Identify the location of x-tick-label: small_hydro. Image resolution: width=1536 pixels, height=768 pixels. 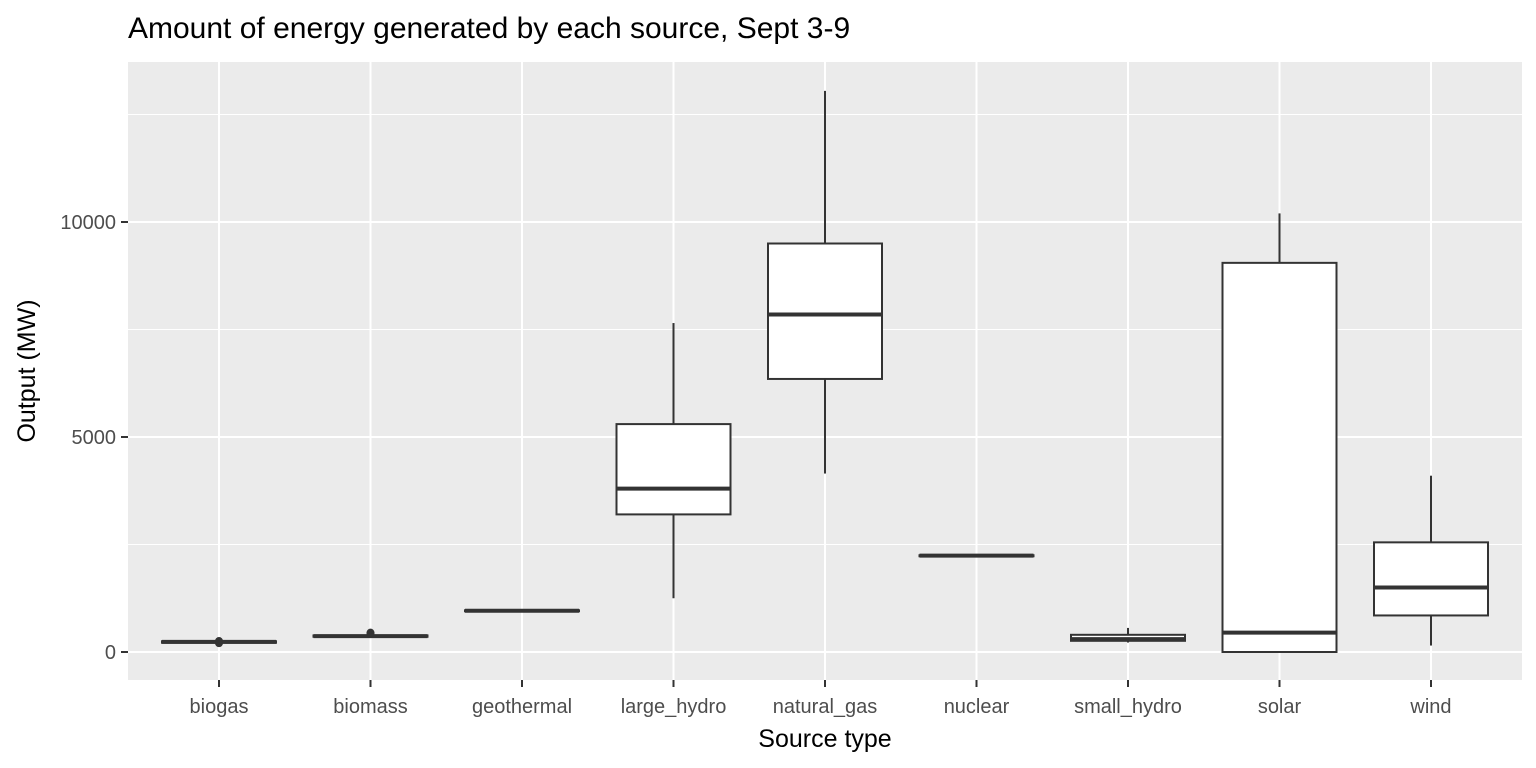
(1128, 707).